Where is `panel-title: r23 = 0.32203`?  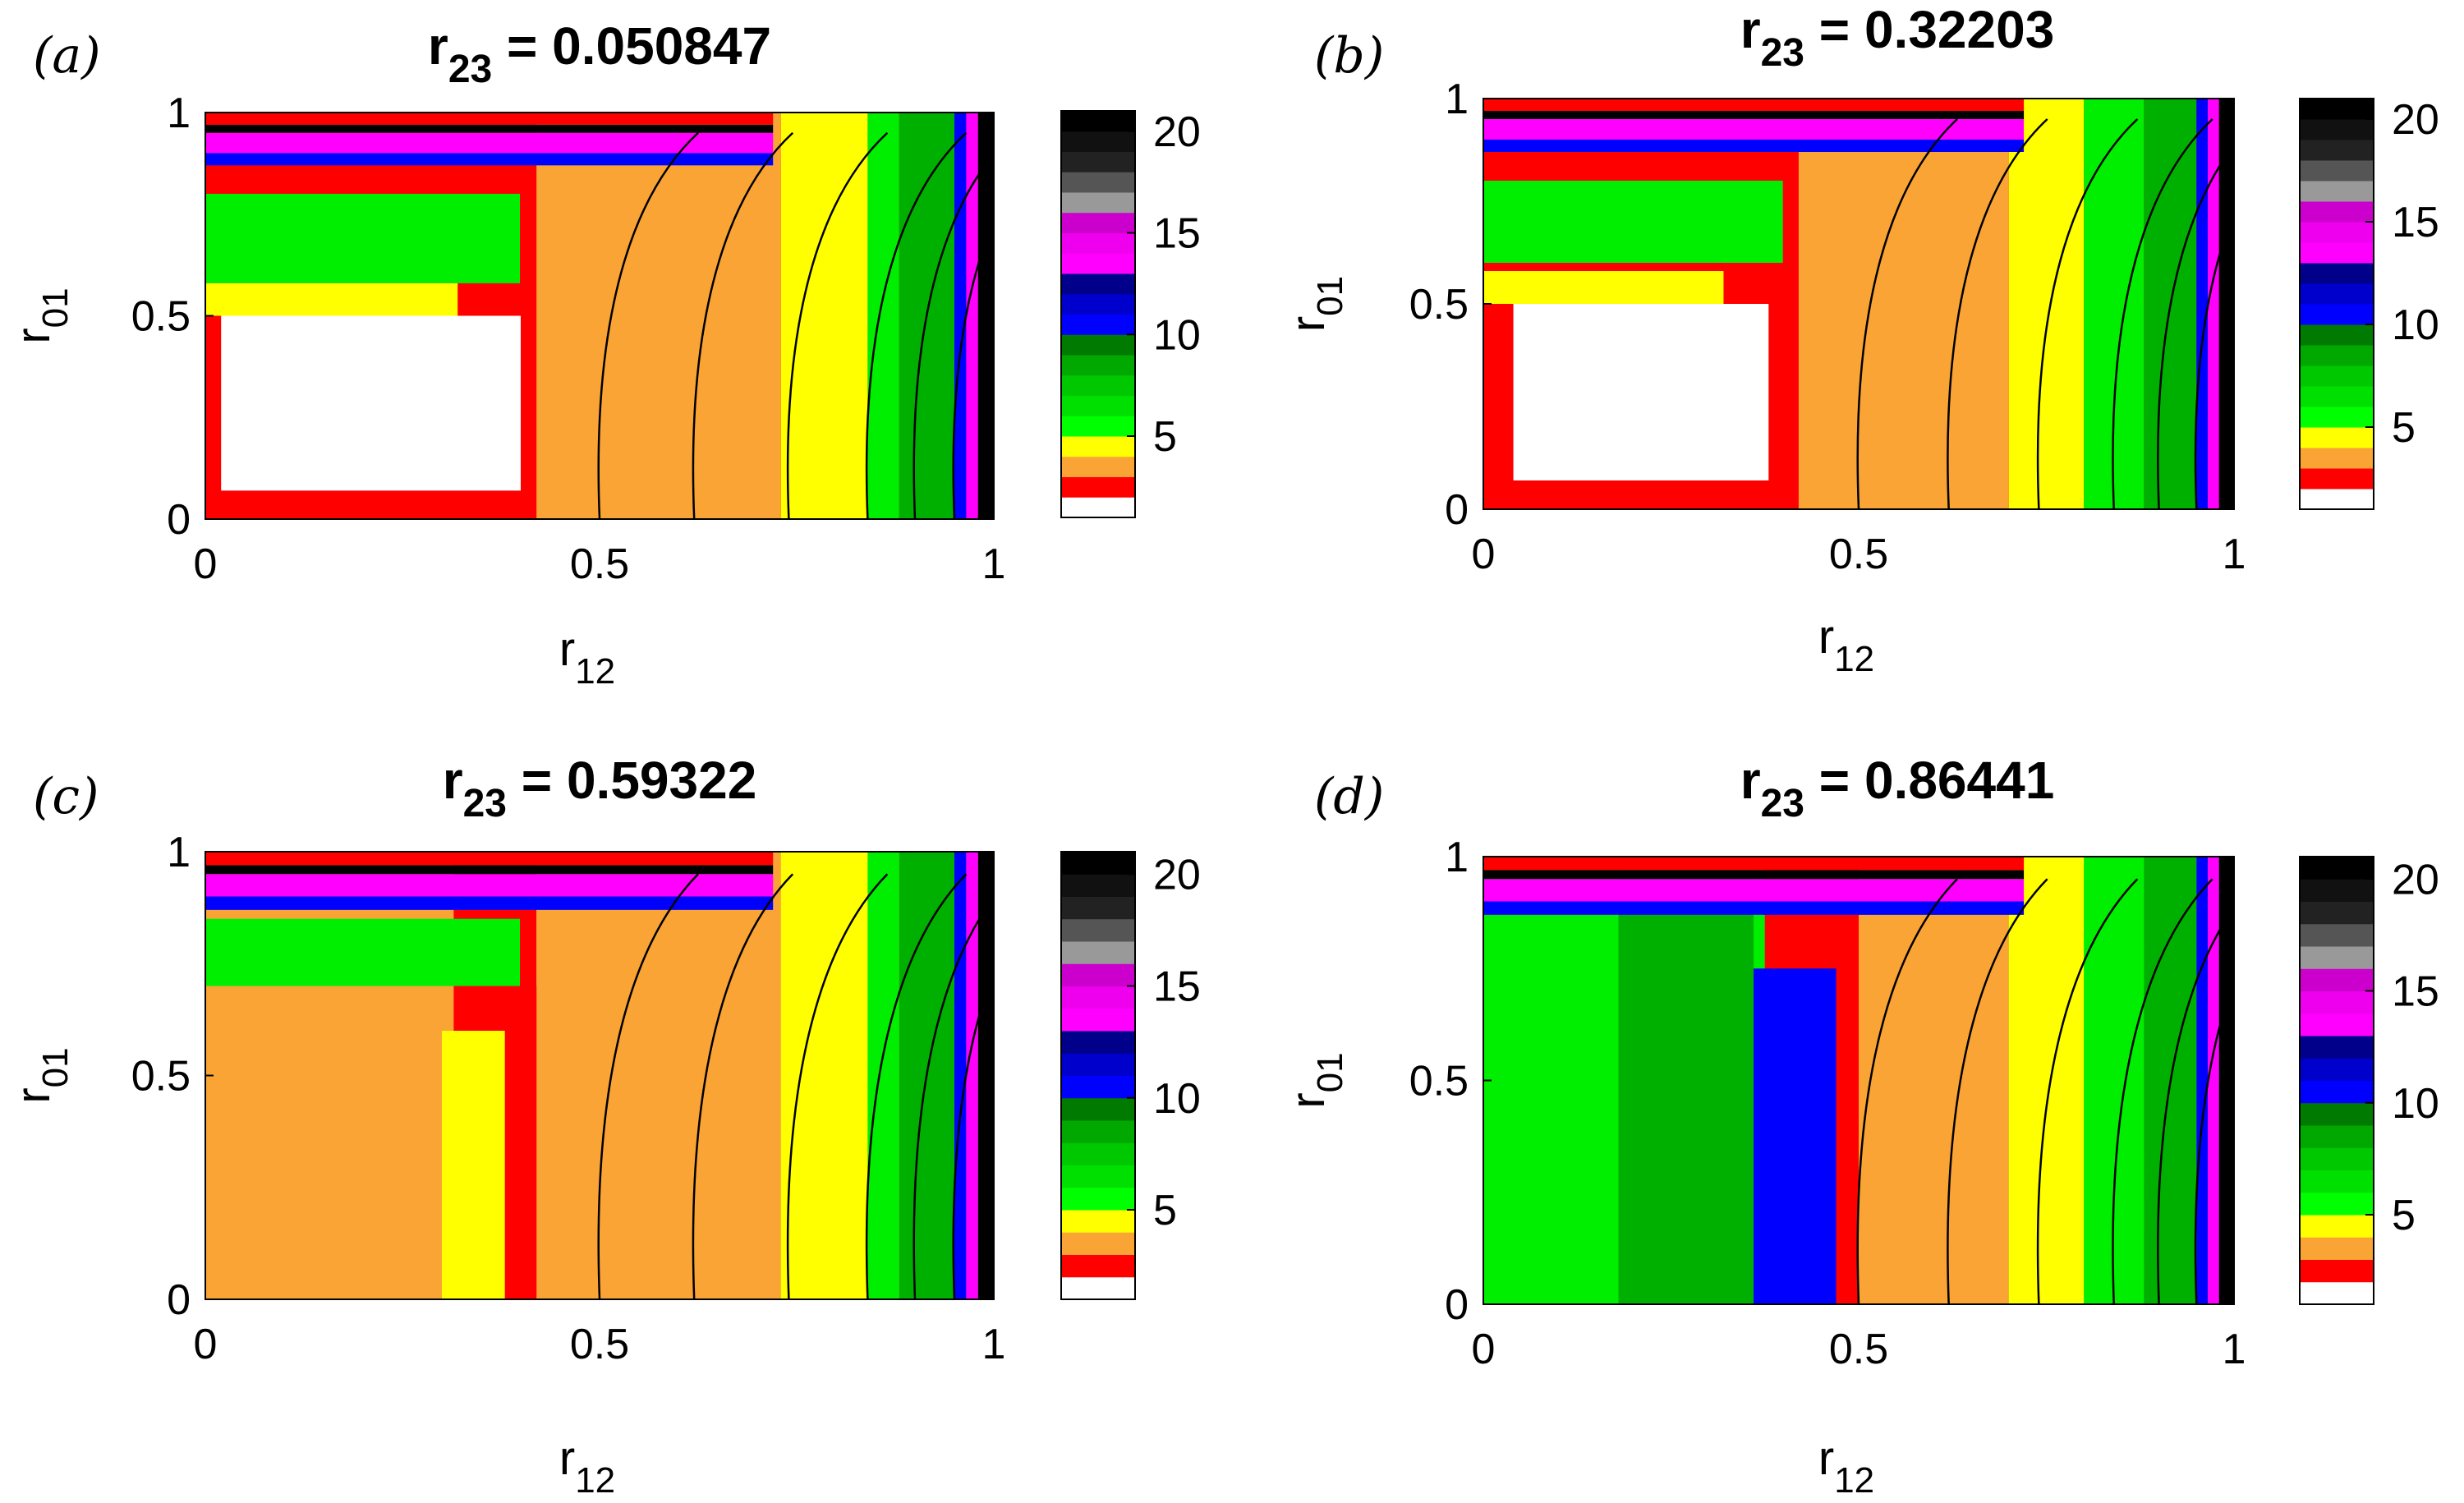 panel-title: r23 = 0.32203 is located at coordinates (1897, 37).